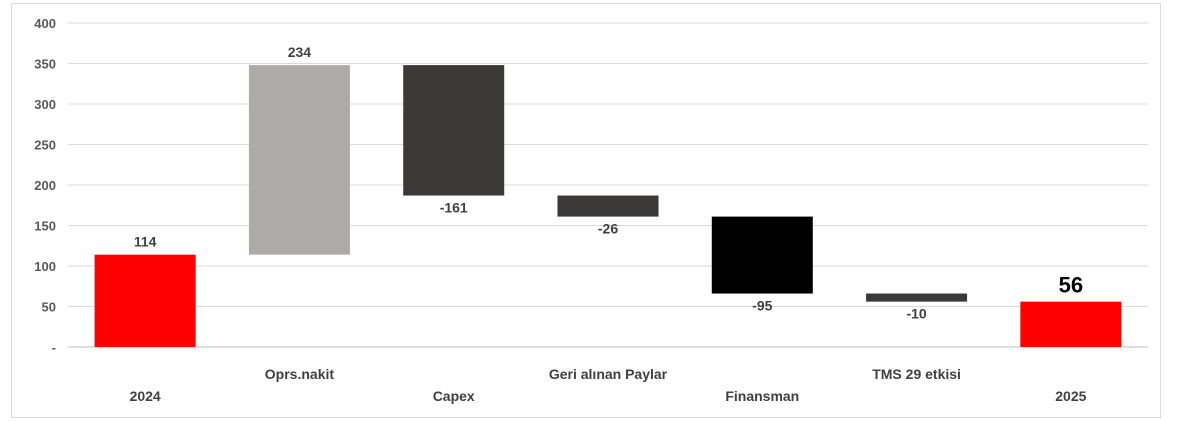 The height and width of the screenshot is (421, 1178). Describe the element at coordinates (762, 396) in the screenshot. I see `x-category-label: Finansman` at that location.